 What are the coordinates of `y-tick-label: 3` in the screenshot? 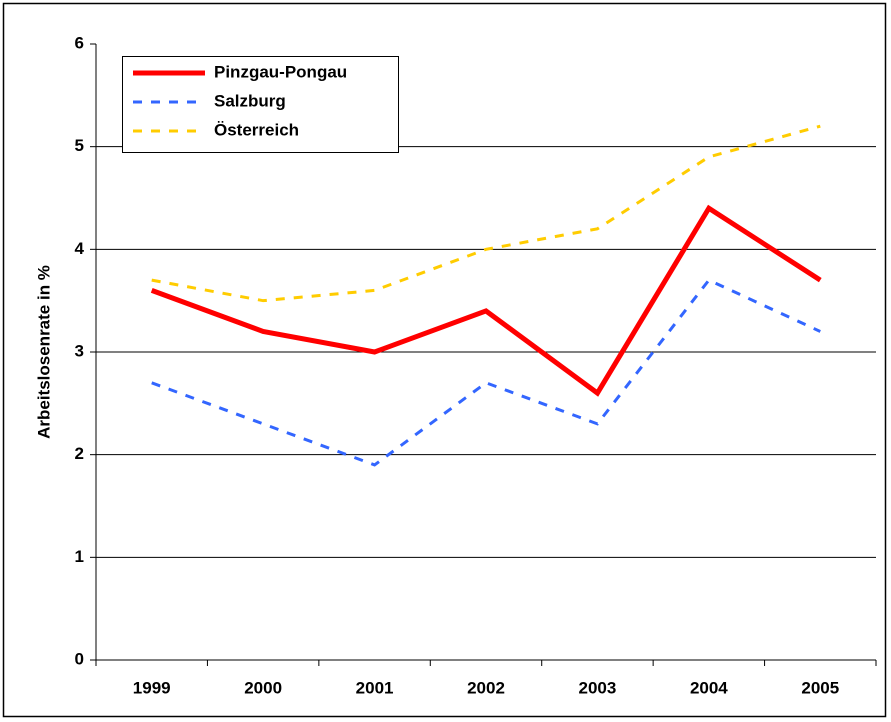 It's located at (79, 350).